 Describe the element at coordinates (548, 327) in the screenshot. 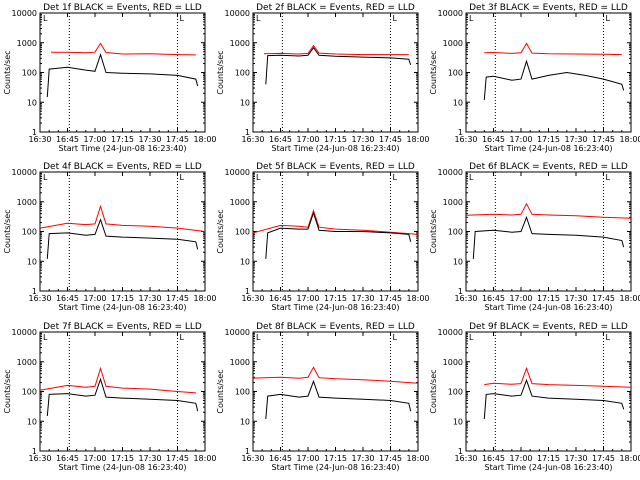

I see `panel-title: Det 9f BLACK = Events, RED = LLD` at that location.